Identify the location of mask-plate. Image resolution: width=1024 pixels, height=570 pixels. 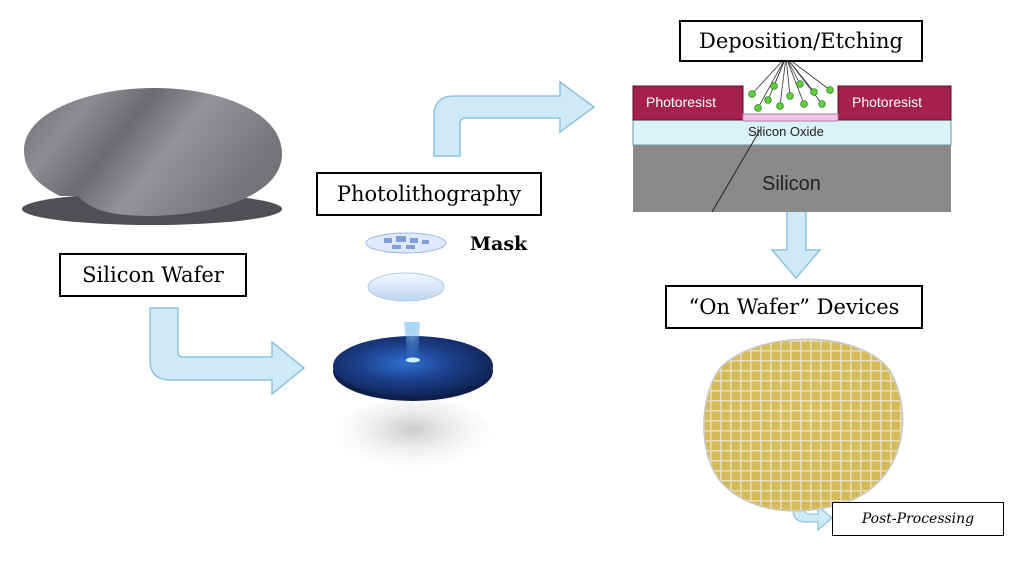
(406, 243).